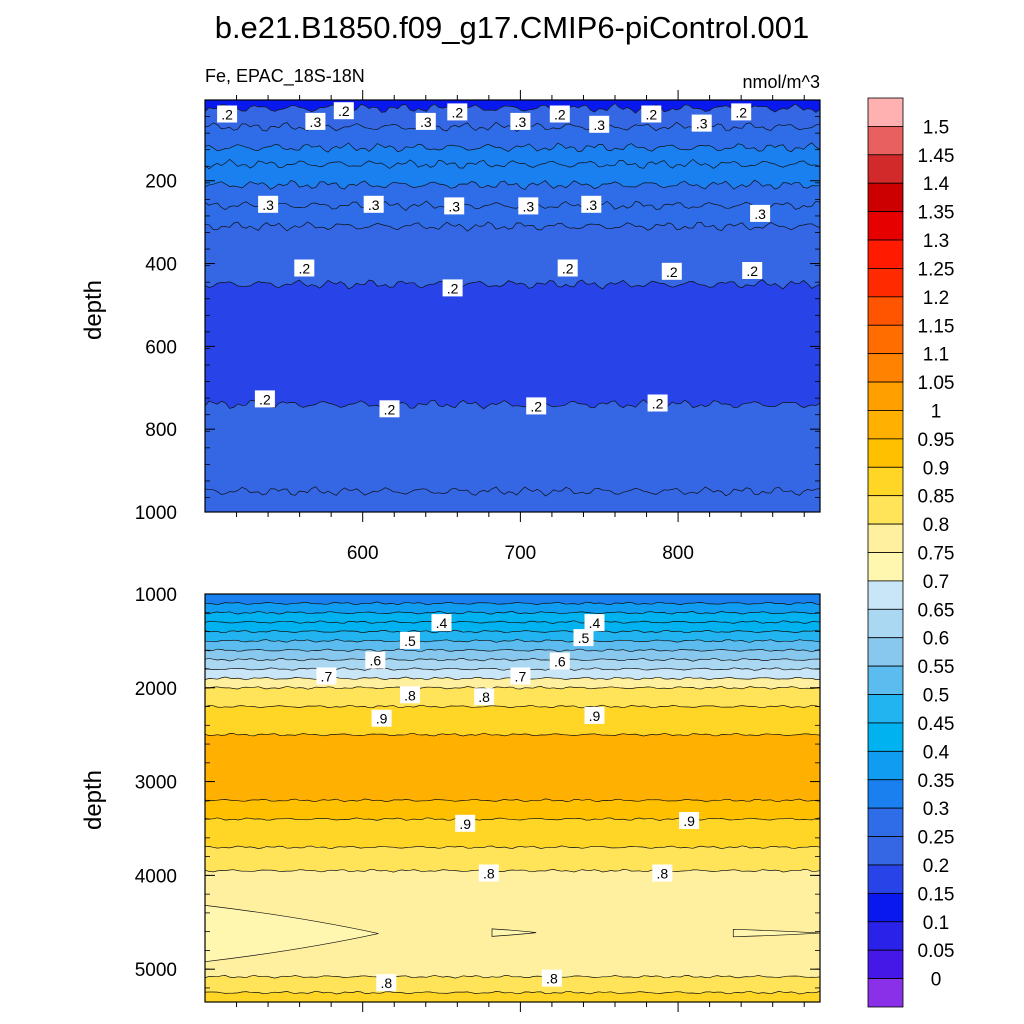 The width and height of the screenshot is (1024, 1024). I want to click on contour-label-text: .7, so click(521, 677).